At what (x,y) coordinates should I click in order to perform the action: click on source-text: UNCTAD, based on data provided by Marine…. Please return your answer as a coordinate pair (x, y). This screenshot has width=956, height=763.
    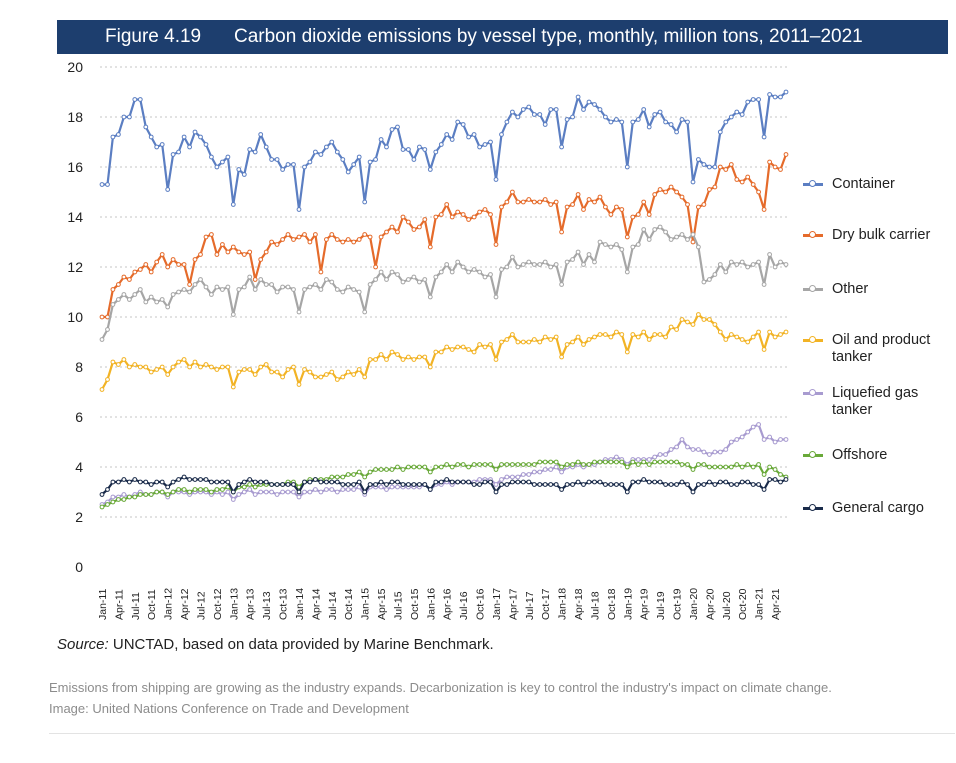
    Looking at the image, I should click on (301, 644).